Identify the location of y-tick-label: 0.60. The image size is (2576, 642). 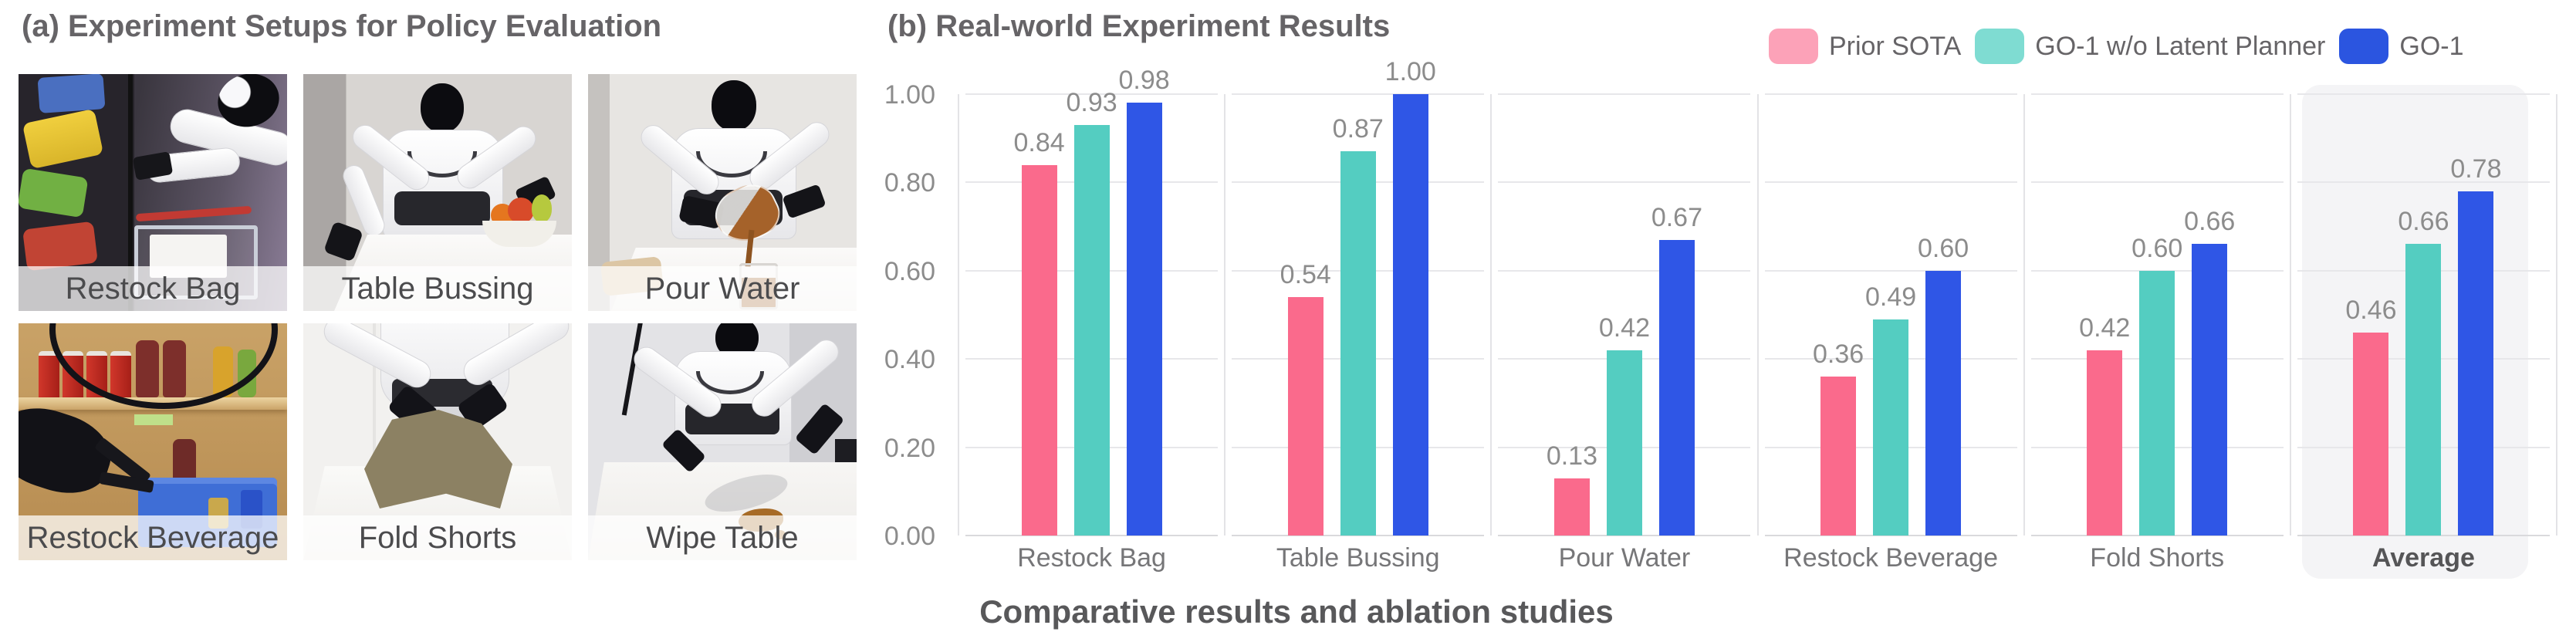
(909, 271).